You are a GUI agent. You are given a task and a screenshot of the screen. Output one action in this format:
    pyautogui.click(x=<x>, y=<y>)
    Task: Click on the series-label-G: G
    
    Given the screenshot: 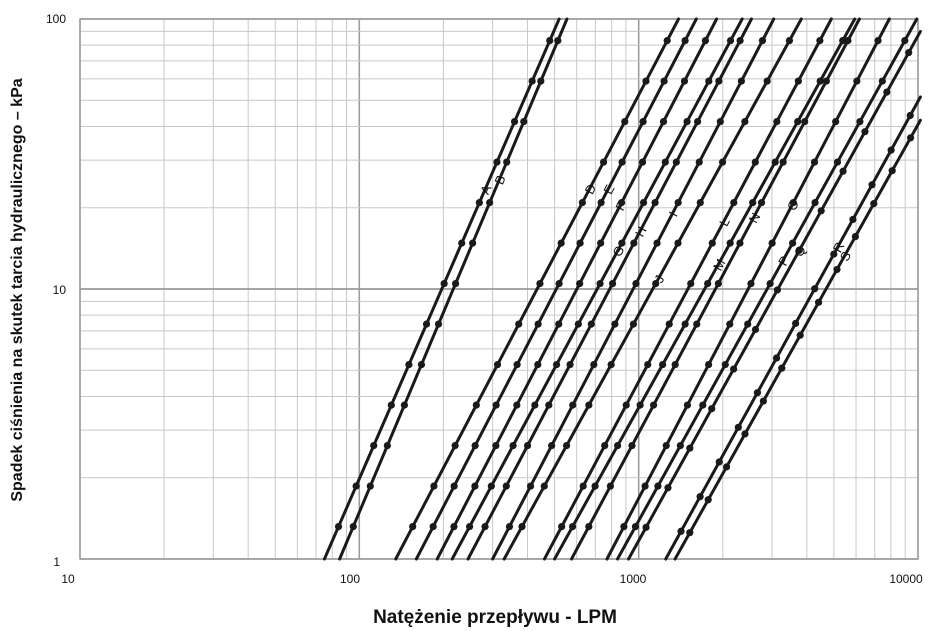 What is the action you would take?
    pyautogui.click(x=618, y=251)
    